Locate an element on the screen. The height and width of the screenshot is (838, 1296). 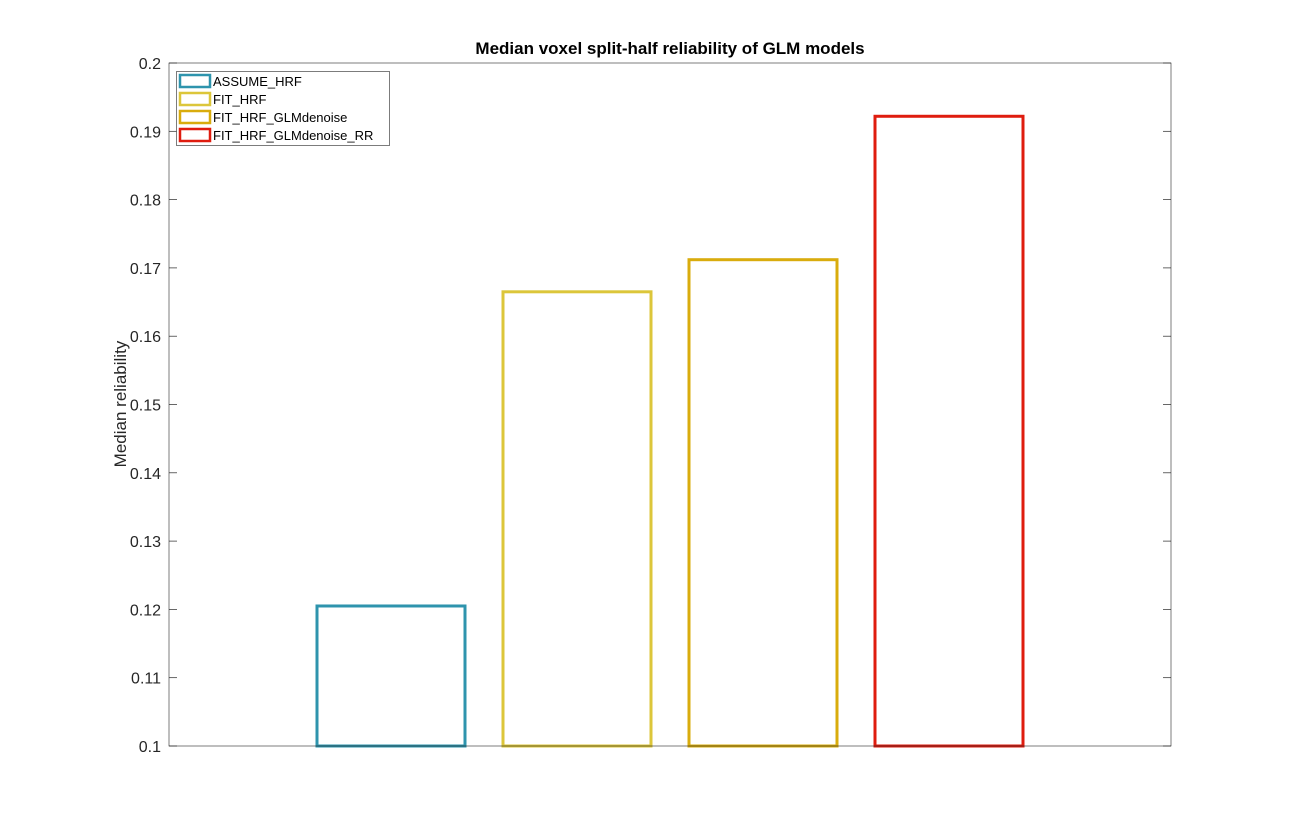
legend-label: FIT_HRF_GLMdenoise_RR is located at coordinates (293, 135).